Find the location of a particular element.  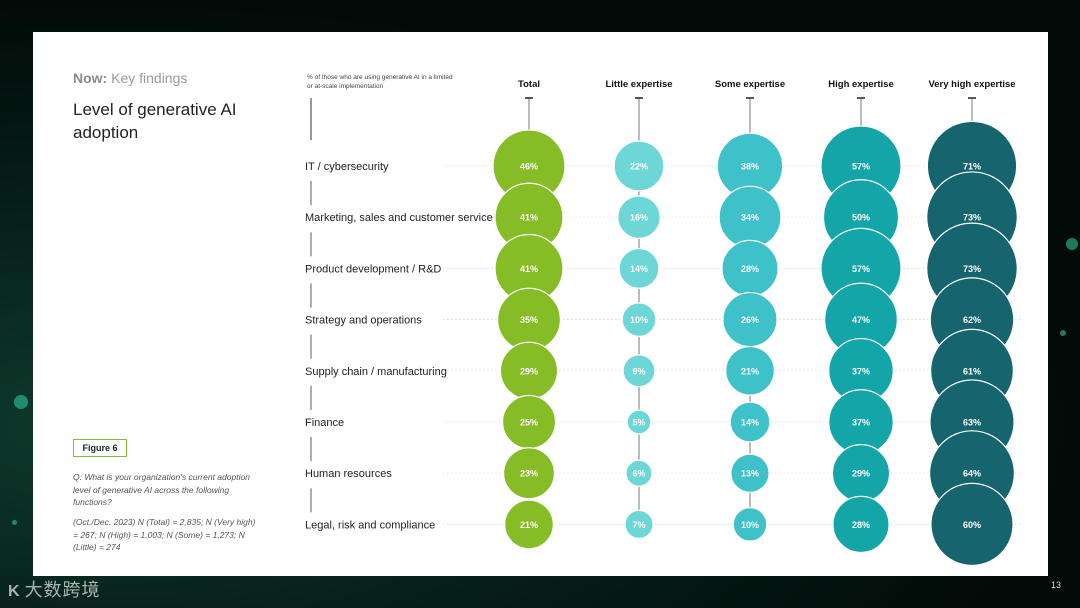

data-label: 46% is located at coordinates (529, 167).